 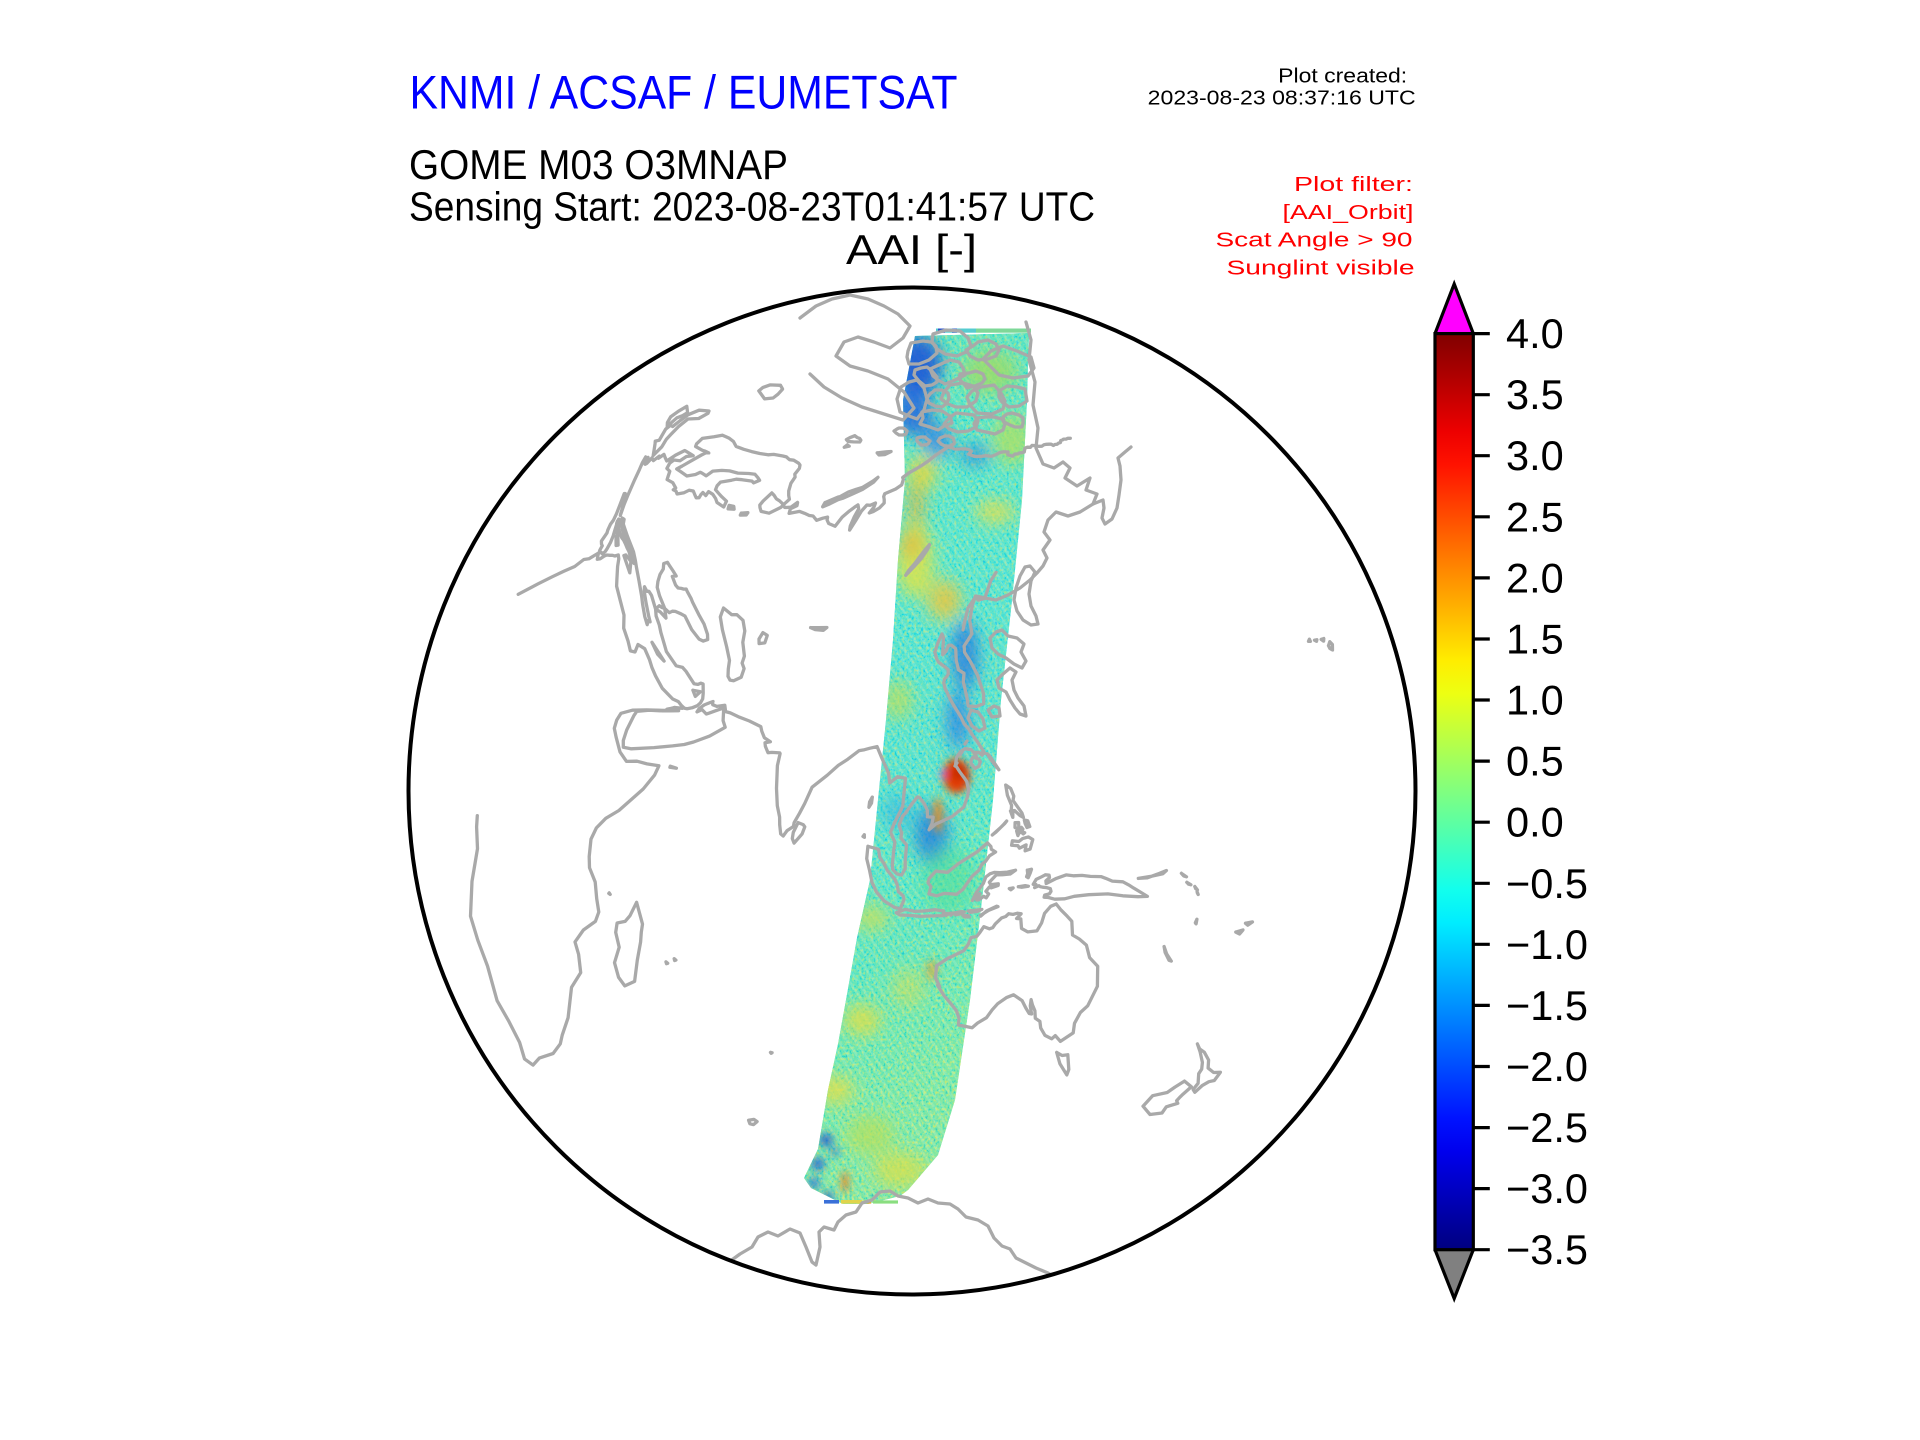 I want to click on svg-text: −2.5, so click(x=1547, y=1127).